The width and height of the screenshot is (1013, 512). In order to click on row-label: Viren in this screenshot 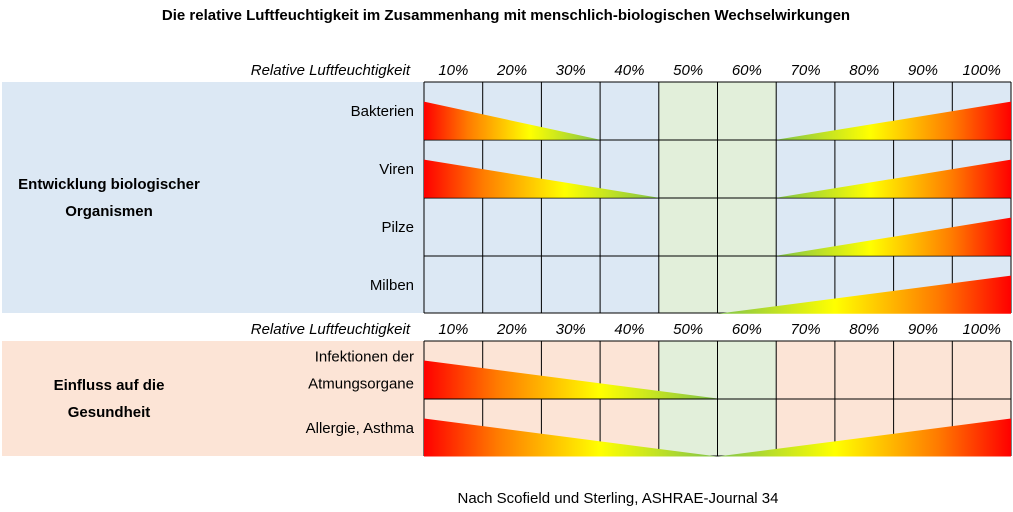, I will do `click(396, 169)`.